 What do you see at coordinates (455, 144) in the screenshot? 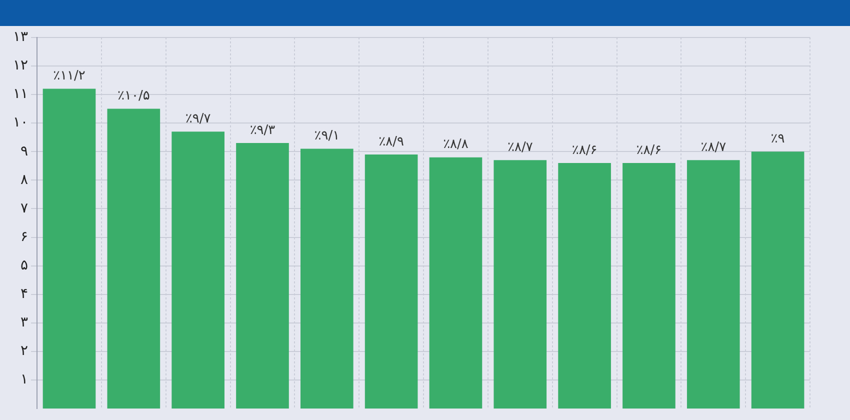
I see `data-label: ٪۸/۸` at bounding box center [455, 144].